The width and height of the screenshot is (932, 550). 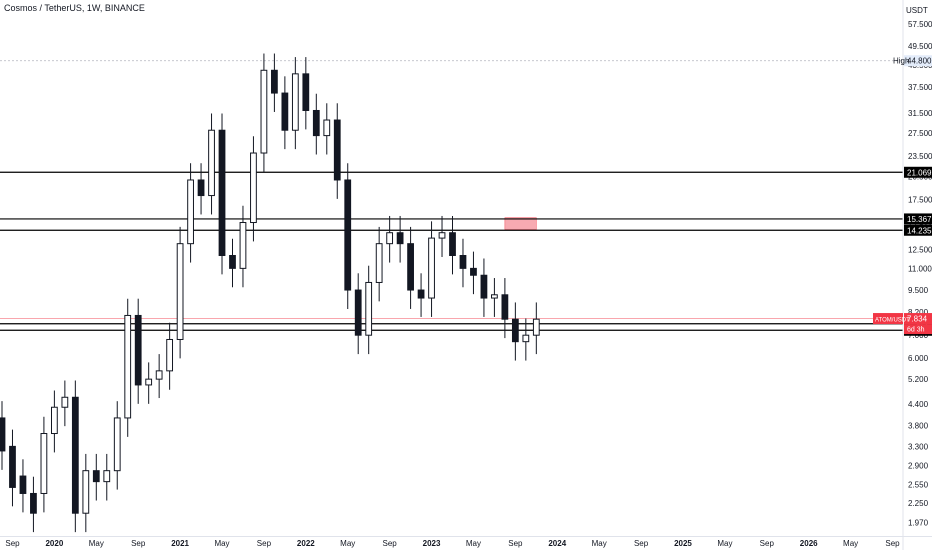 I want to click on y-tick-label: 5.200, so click(x=918, y=379).